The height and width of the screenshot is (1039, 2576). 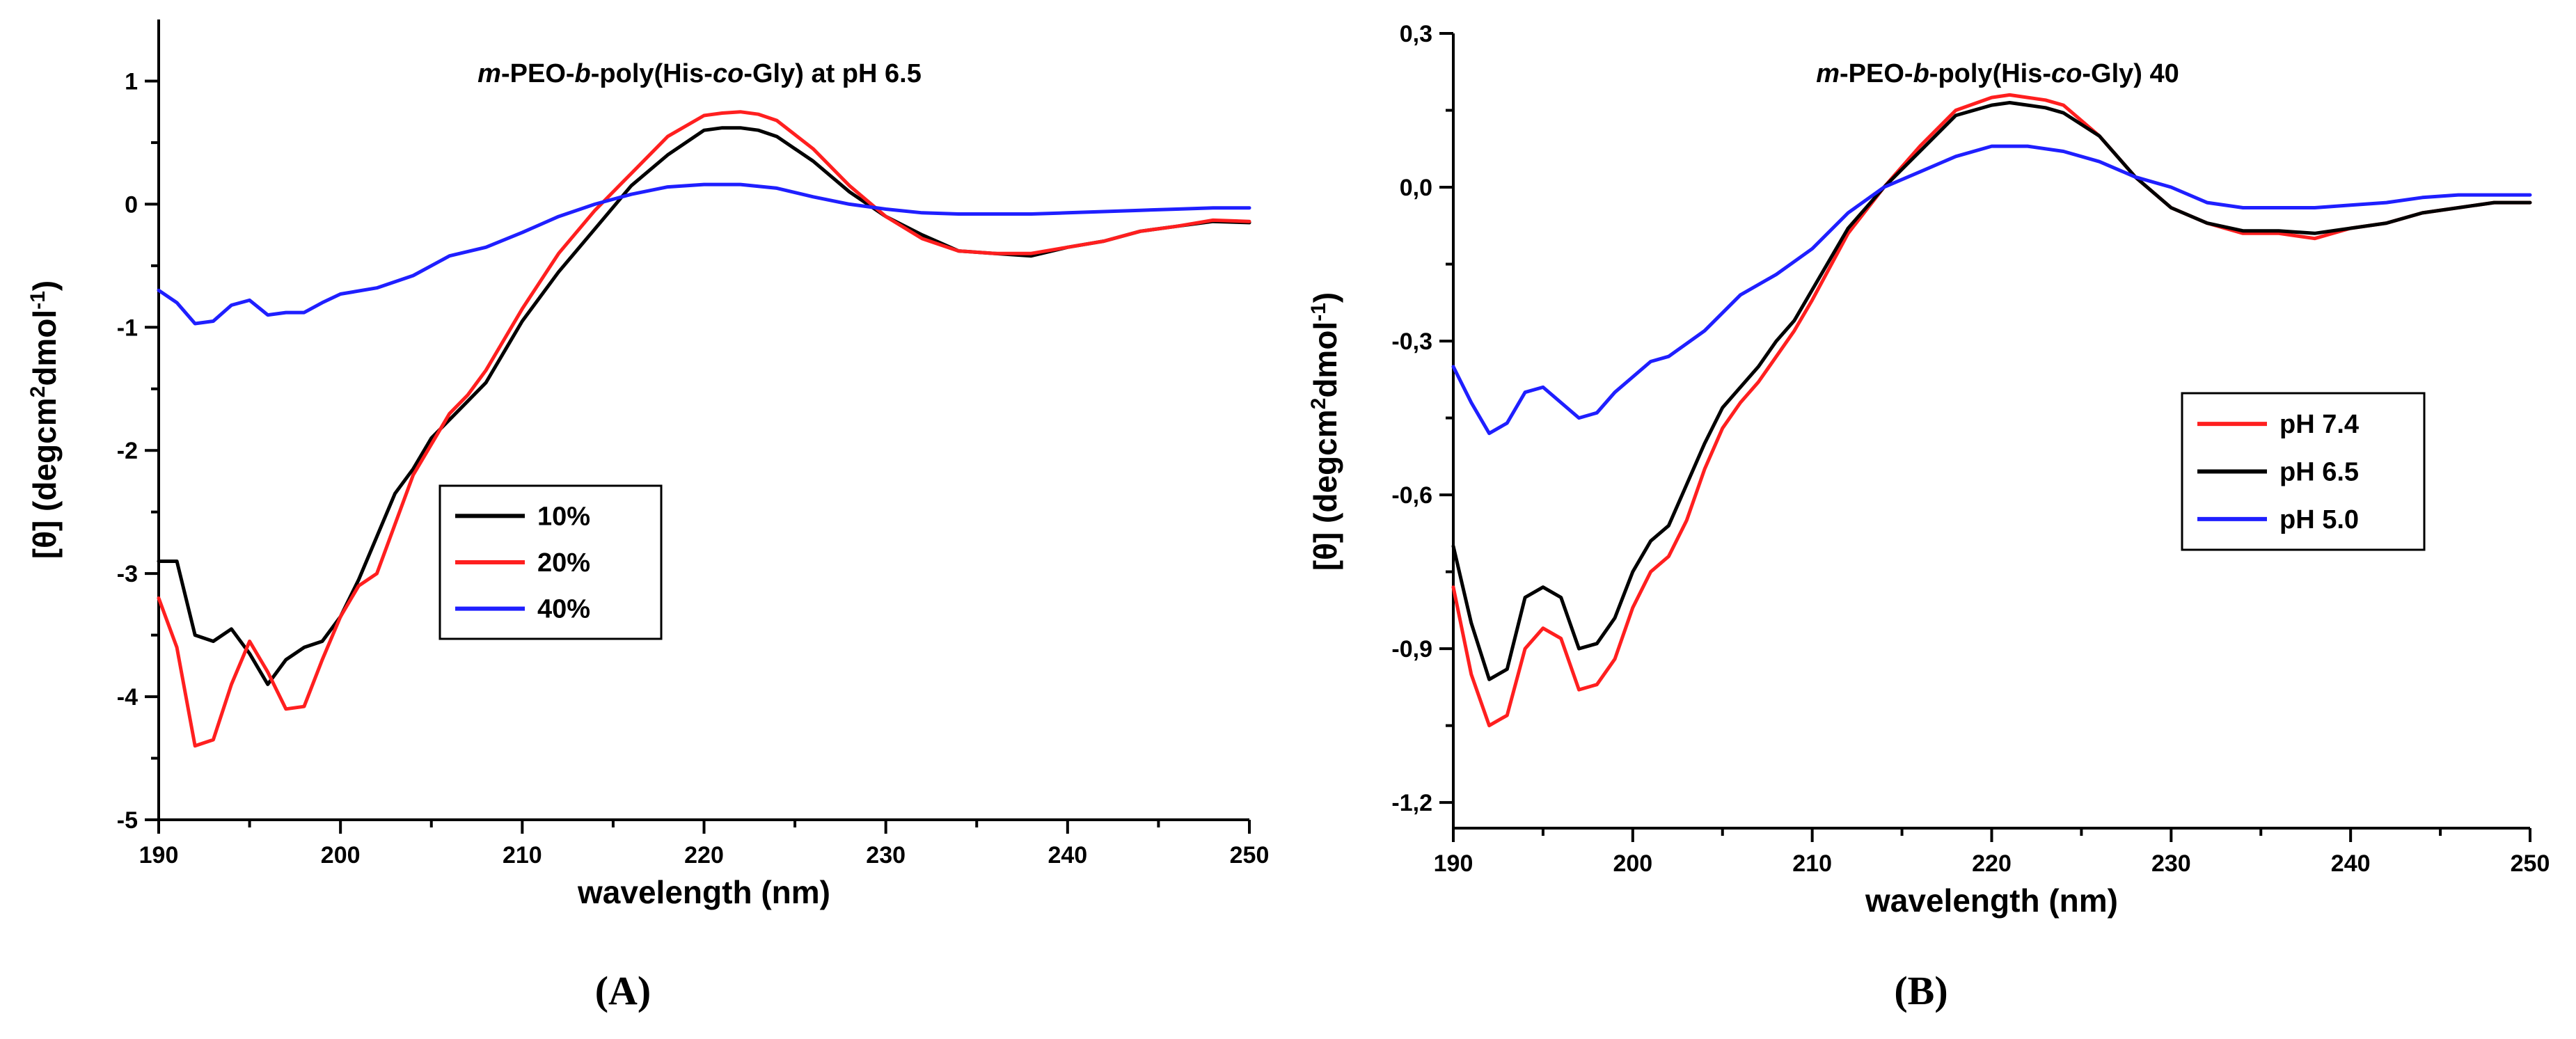 I want to click on y-tick-label: 1, so click(x=131, y=81).